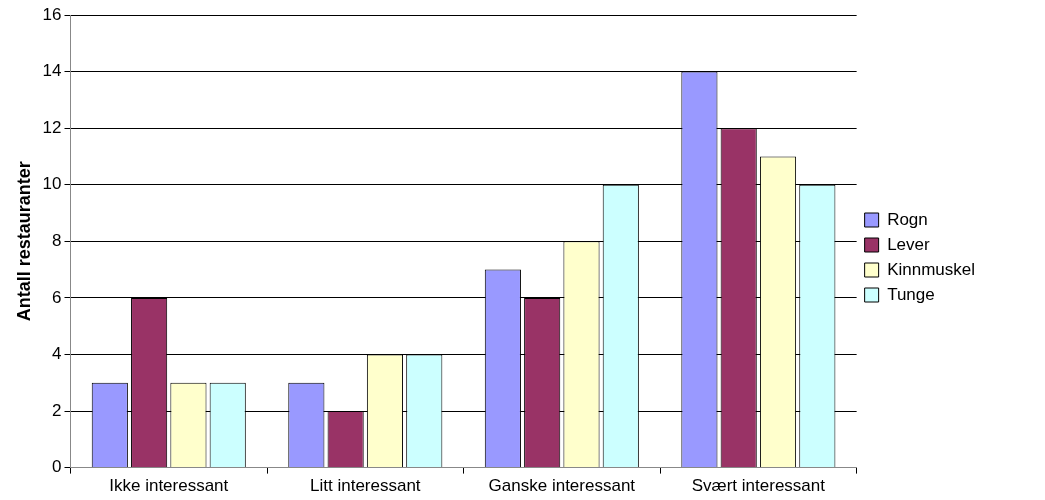 The image size is (1045, 500). I want to click on y-tick-label: 2, so click(57, 410).